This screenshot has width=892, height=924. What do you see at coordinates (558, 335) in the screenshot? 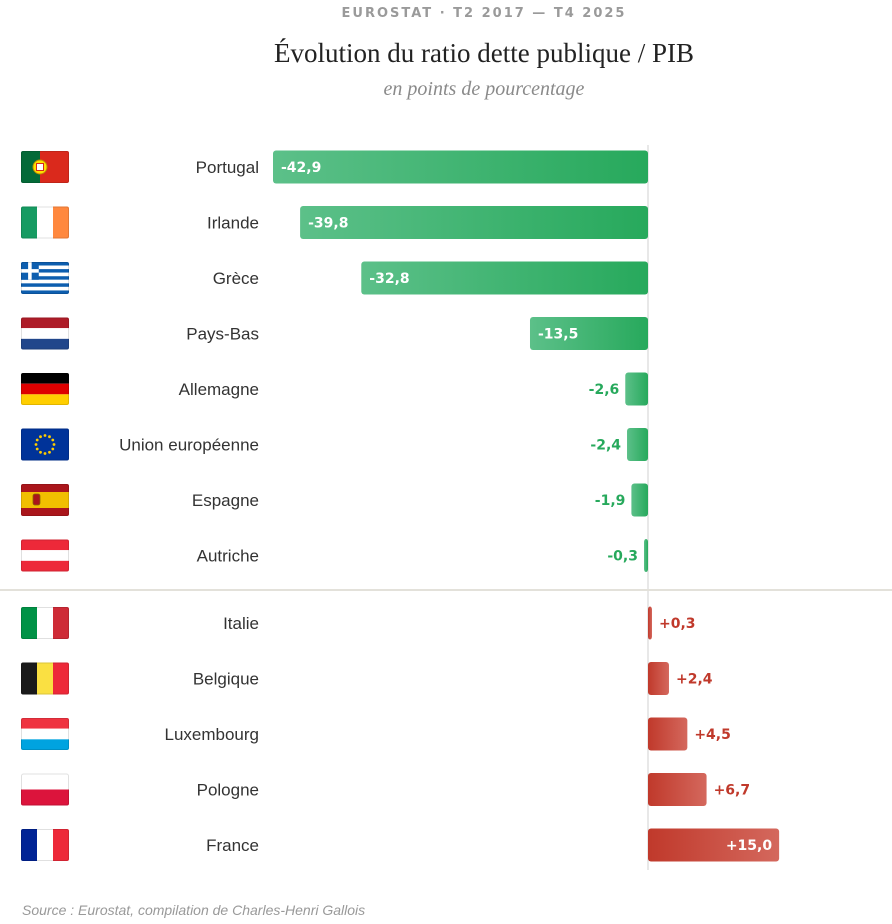
I see `value-label: -13,5` at bounding box center [558, 335].